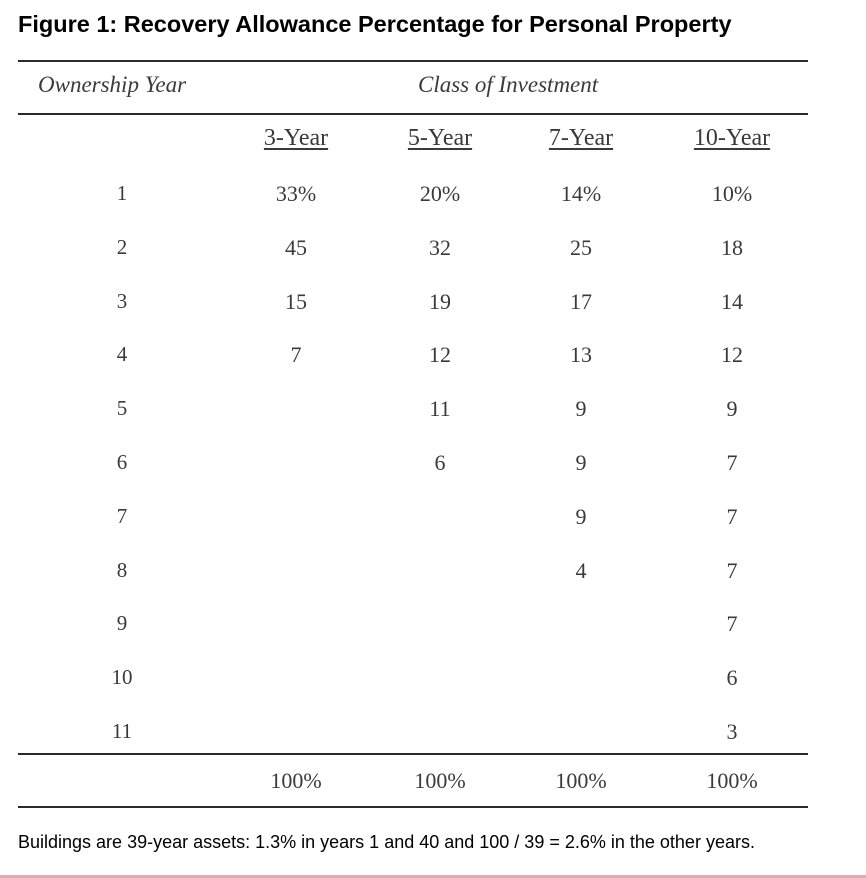  What do you see at coordinates (296, 780) in the screenshot?
I see `total-3-year: 100%` at bounding box center [296, 780].